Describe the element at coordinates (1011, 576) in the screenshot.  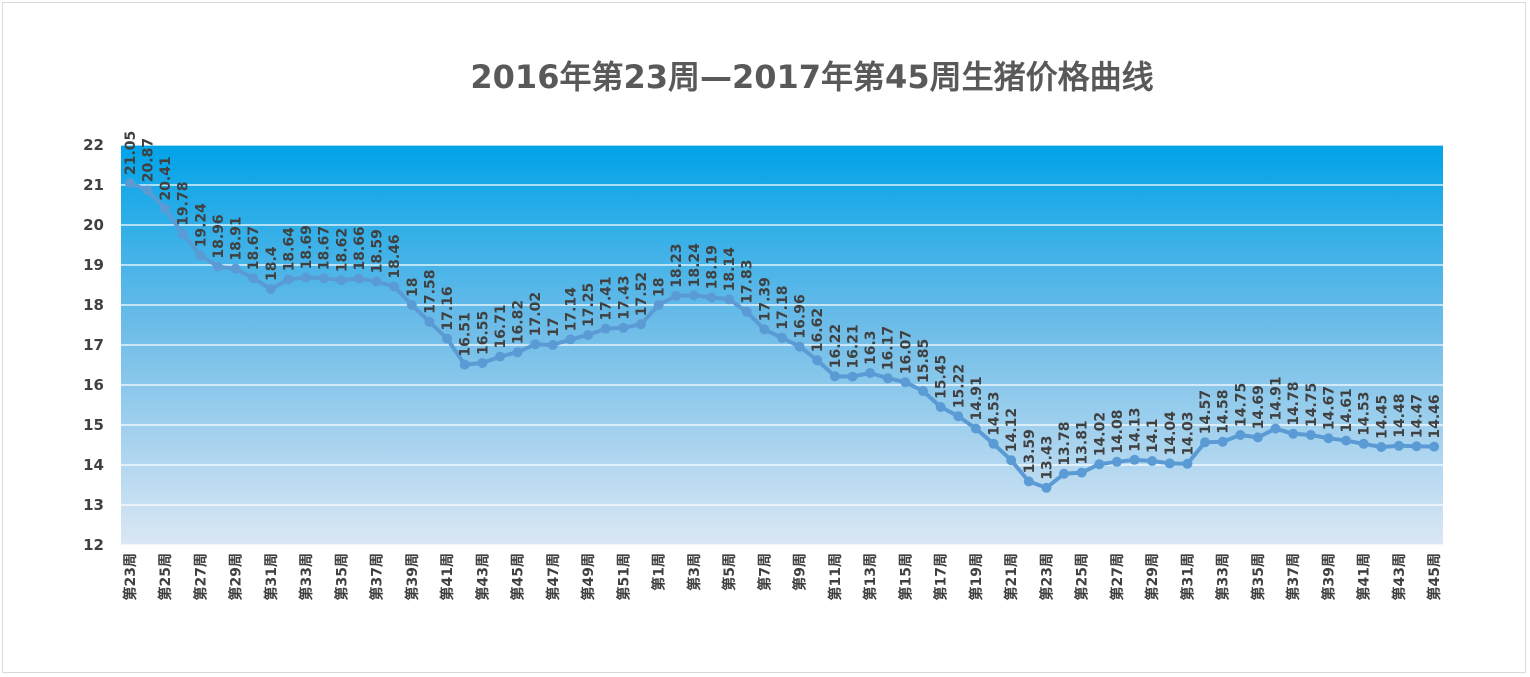
I see `x-tick-label: 第21周` at that location.